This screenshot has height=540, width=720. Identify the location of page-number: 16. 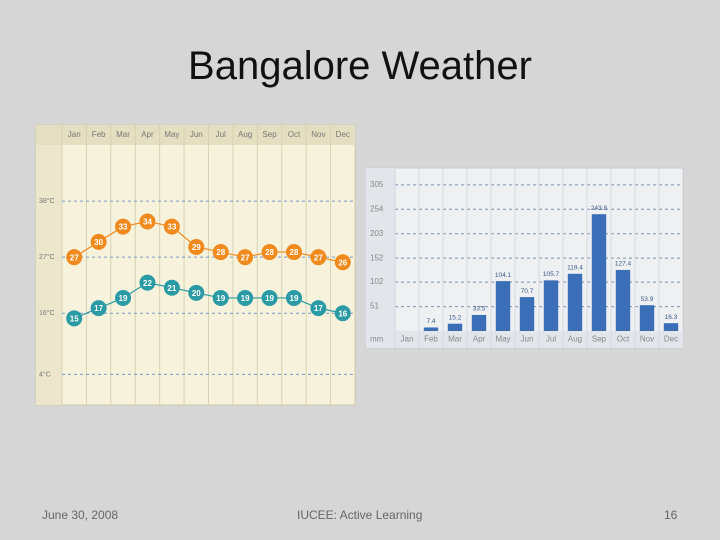
(671, 515).